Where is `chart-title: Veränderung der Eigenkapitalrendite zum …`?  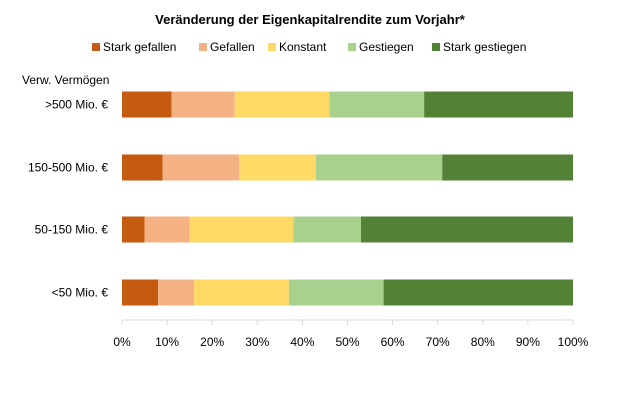
chart-title: Veränderung der Eigenkapitalrendite zum … is located at coordinates (310, 19).